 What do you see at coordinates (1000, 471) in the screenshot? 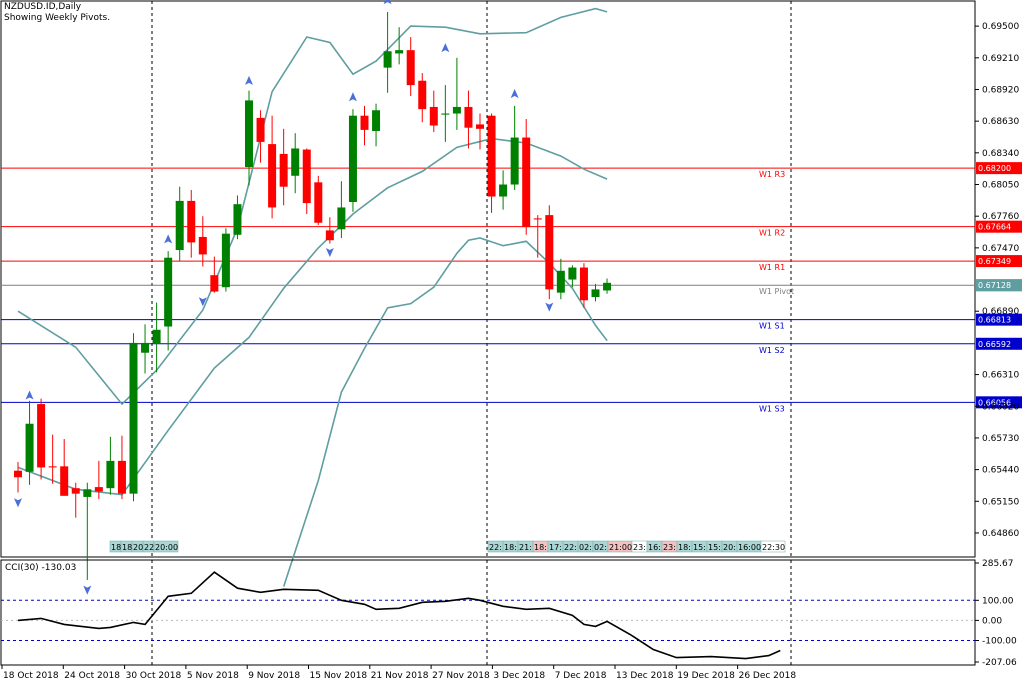
I see `price-tick-label: 0.65440` at bounding box center [1000, 471].